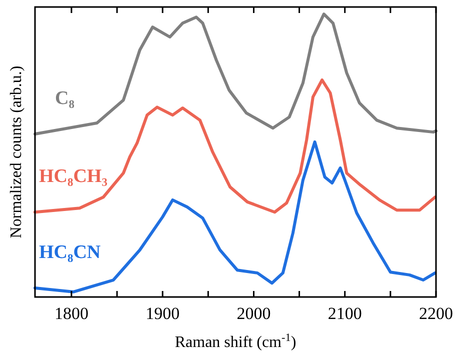 The image size is (471, 362). Describe the element at coordinates (65, 99) in the screenshot. I see `series-label: C₈` at that location.